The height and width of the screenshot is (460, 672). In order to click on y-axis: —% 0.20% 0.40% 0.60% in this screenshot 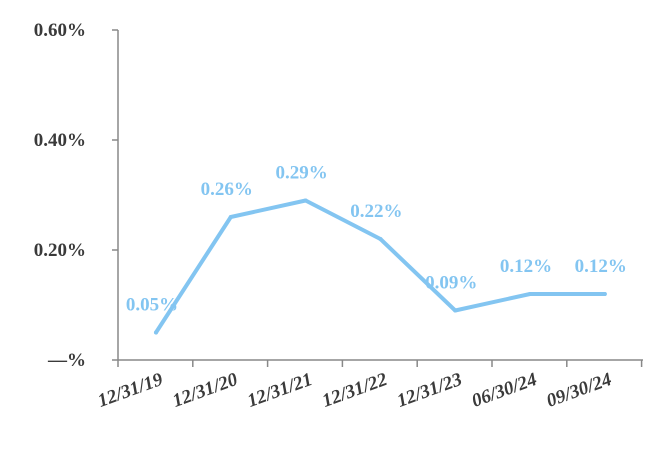, I will do `click(76, 195)`.